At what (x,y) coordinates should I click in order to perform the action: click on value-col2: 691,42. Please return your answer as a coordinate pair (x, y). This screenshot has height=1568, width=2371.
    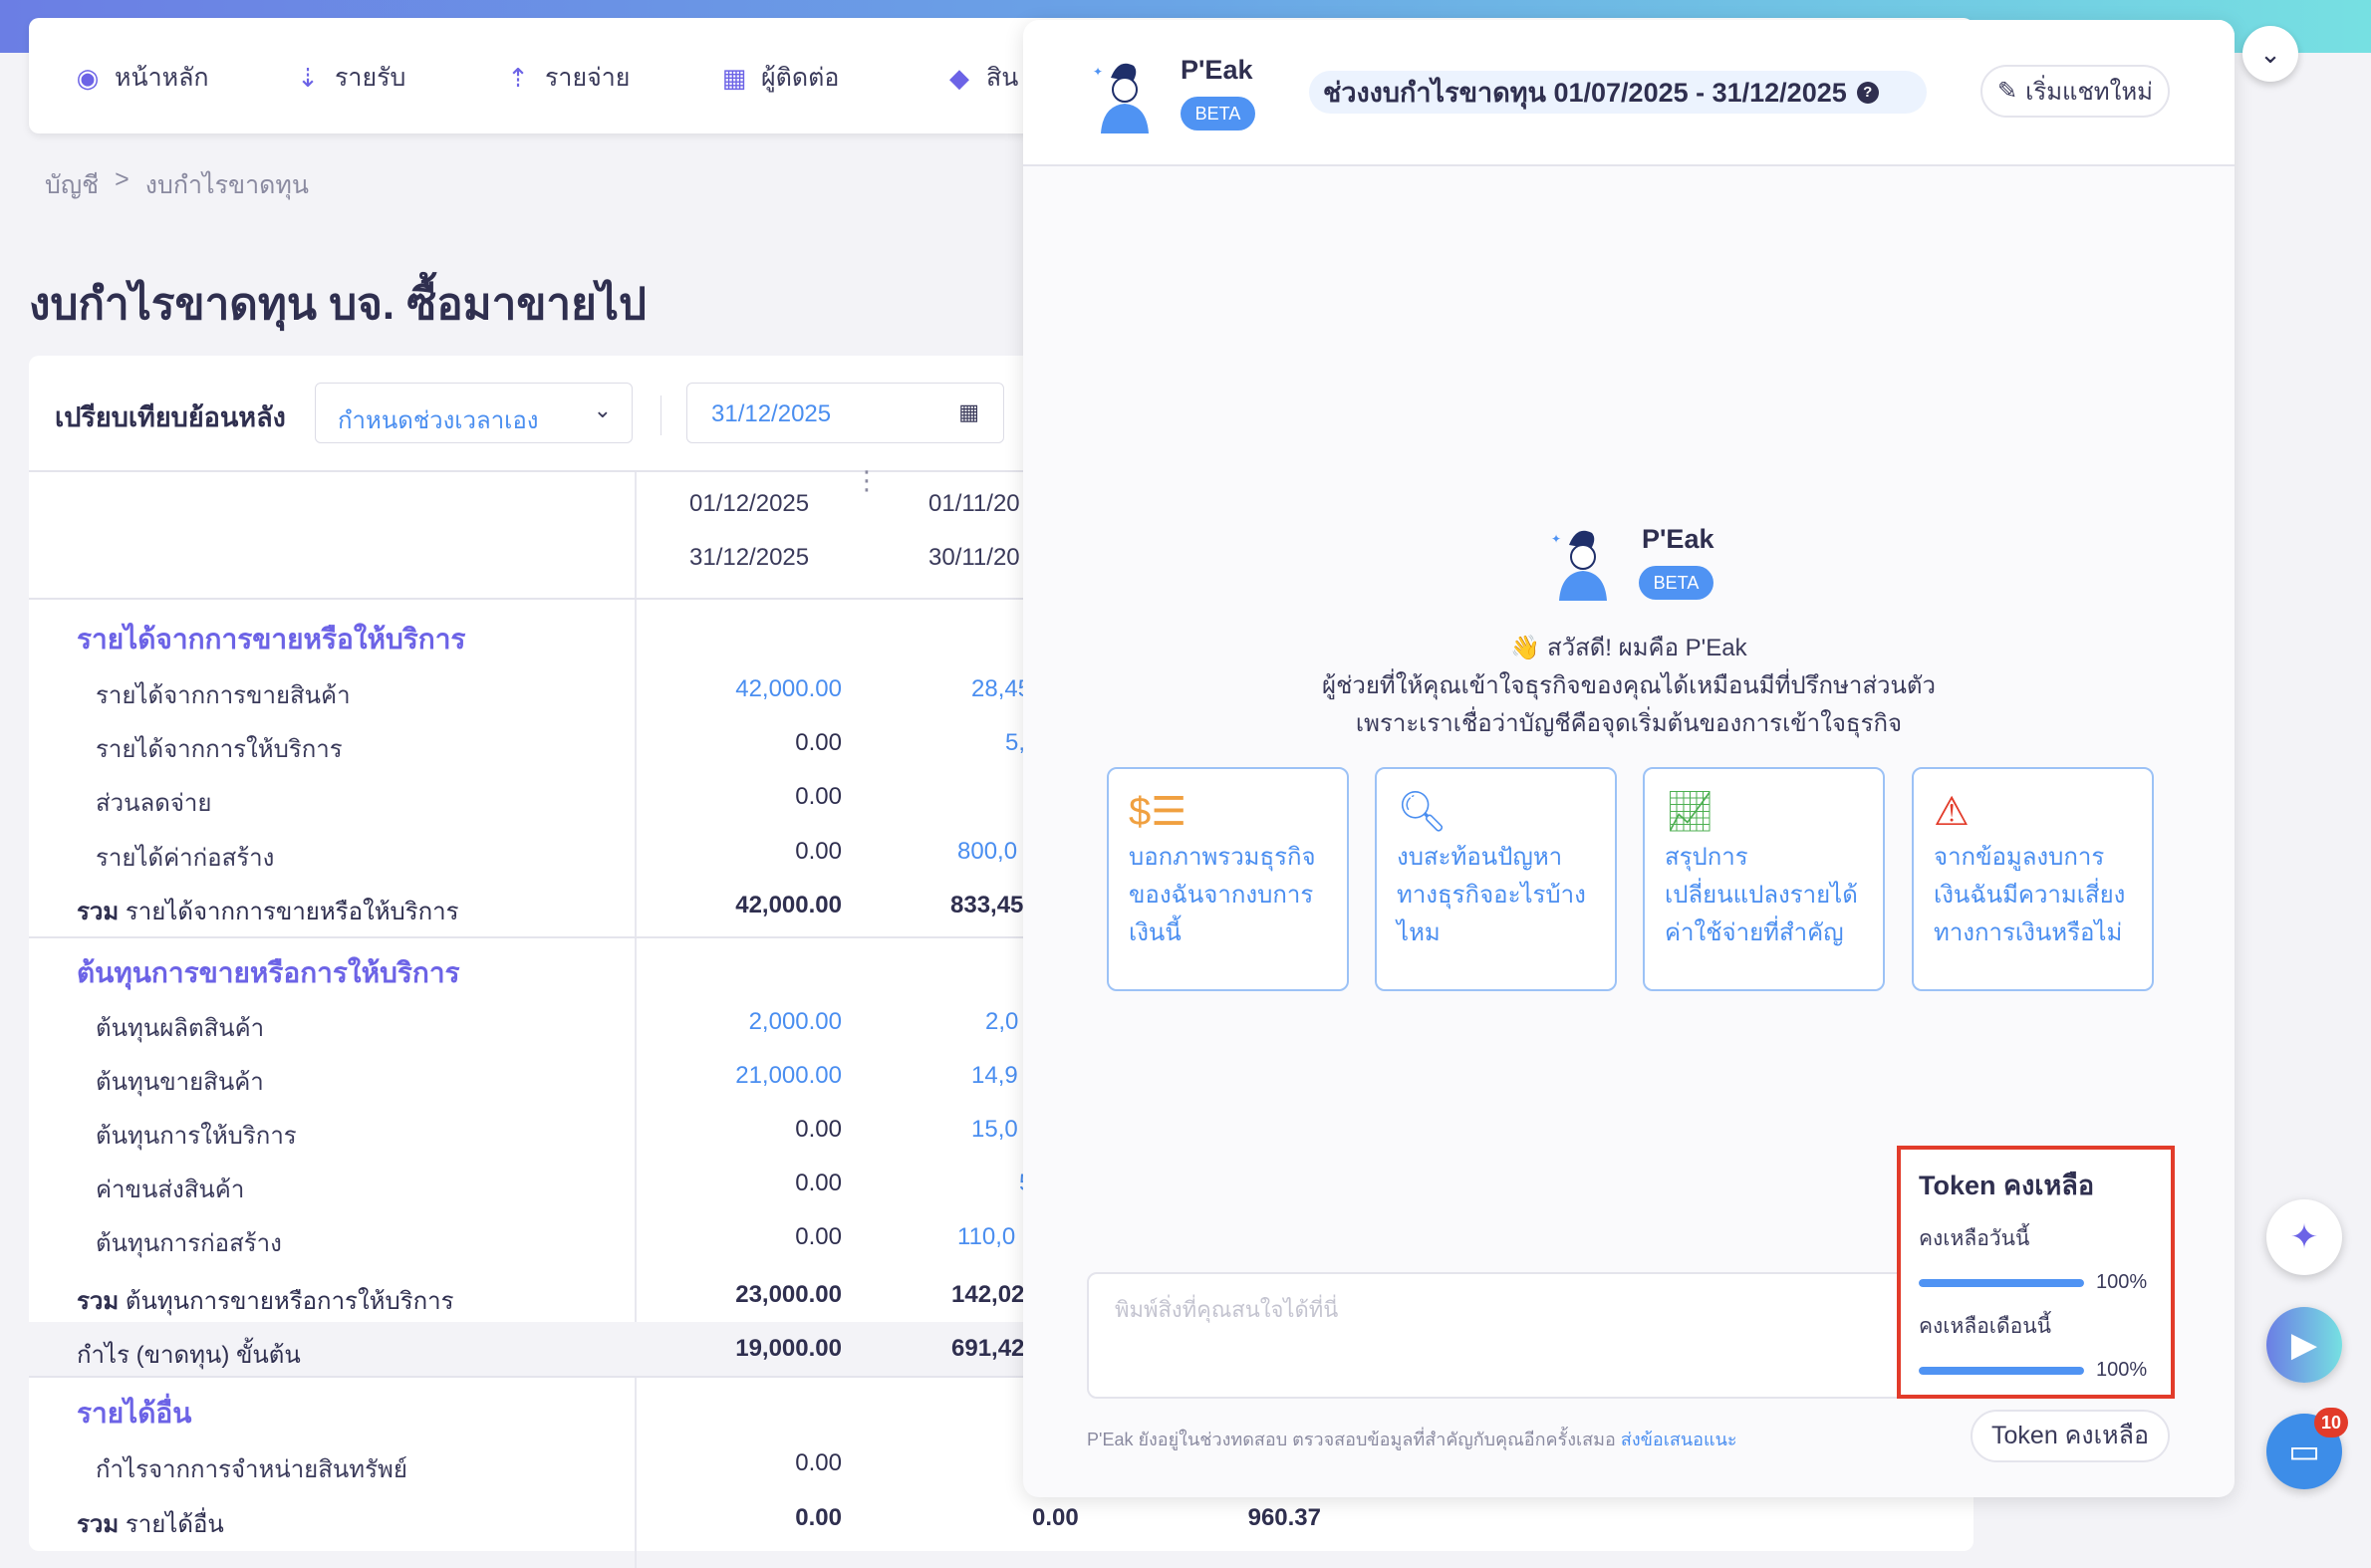
    Looking at the image, I should click on (988, 1348).